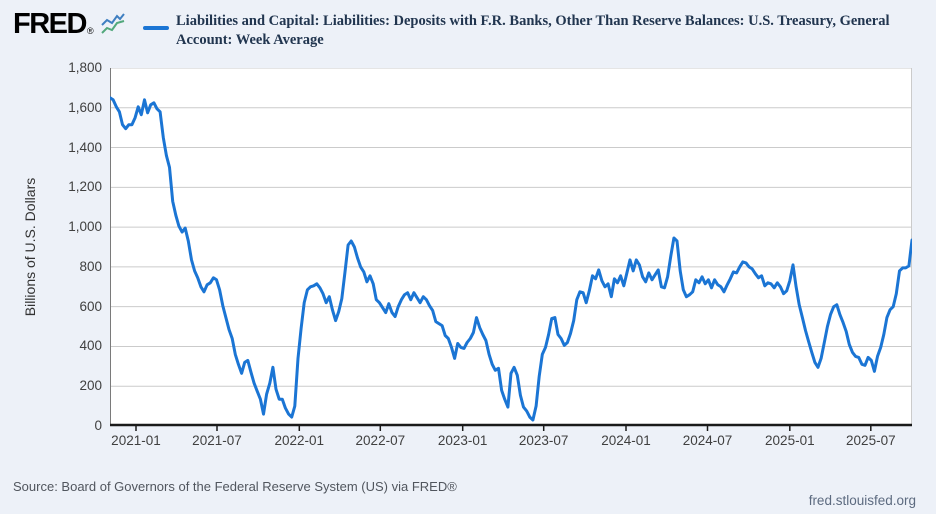 This screenshot has height=514, width=936. What do you see at coordinates (98, 425) in the screenshot?
I see `y-tick-label: 0` at bounding box center [98, 425].